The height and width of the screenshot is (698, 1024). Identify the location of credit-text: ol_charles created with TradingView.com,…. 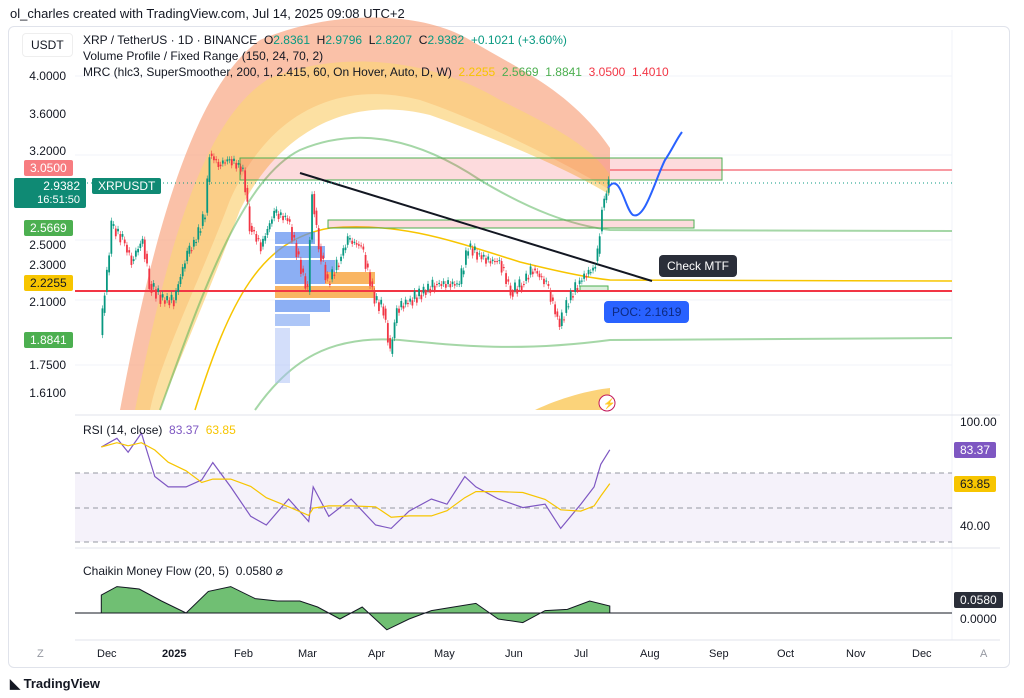
(207, 13).